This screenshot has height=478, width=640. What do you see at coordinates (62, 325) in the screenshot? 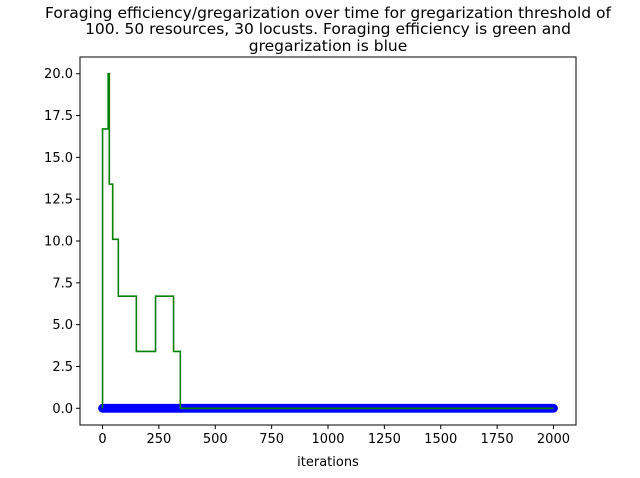
I see `y-tick-label: 5.0` at bounding box center [62, 325].